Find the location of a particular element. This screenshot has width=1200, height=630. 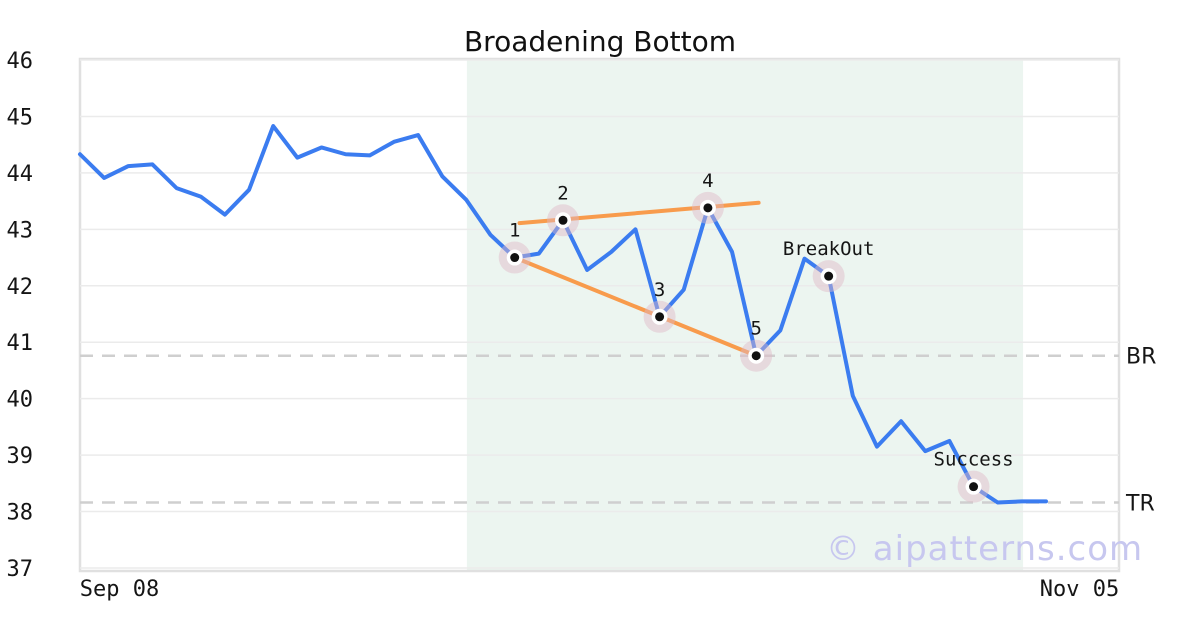

watermark: © aipatterns.com is located at coordinates (985, 549).